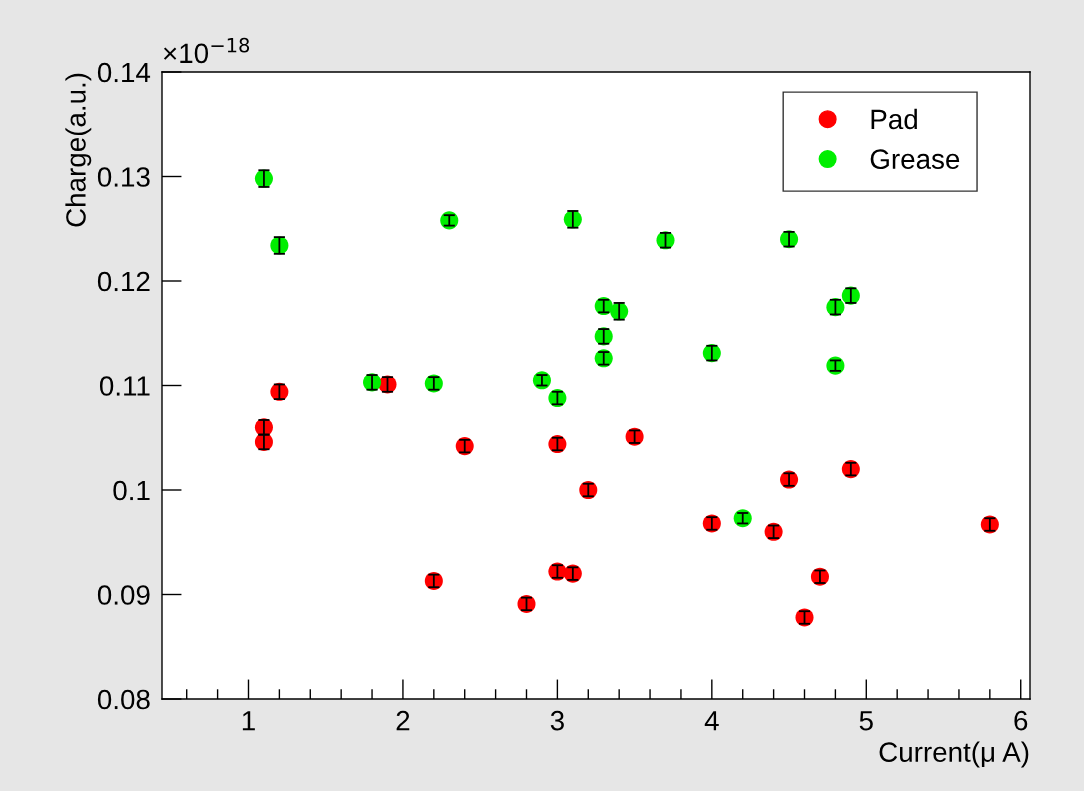 The height and width of the screenshot is (791, 1084). What do you see at coordinates (124, 386) in the screenshot?
I see `y-tick-label: 0.11` at bounding box center [124, 386].